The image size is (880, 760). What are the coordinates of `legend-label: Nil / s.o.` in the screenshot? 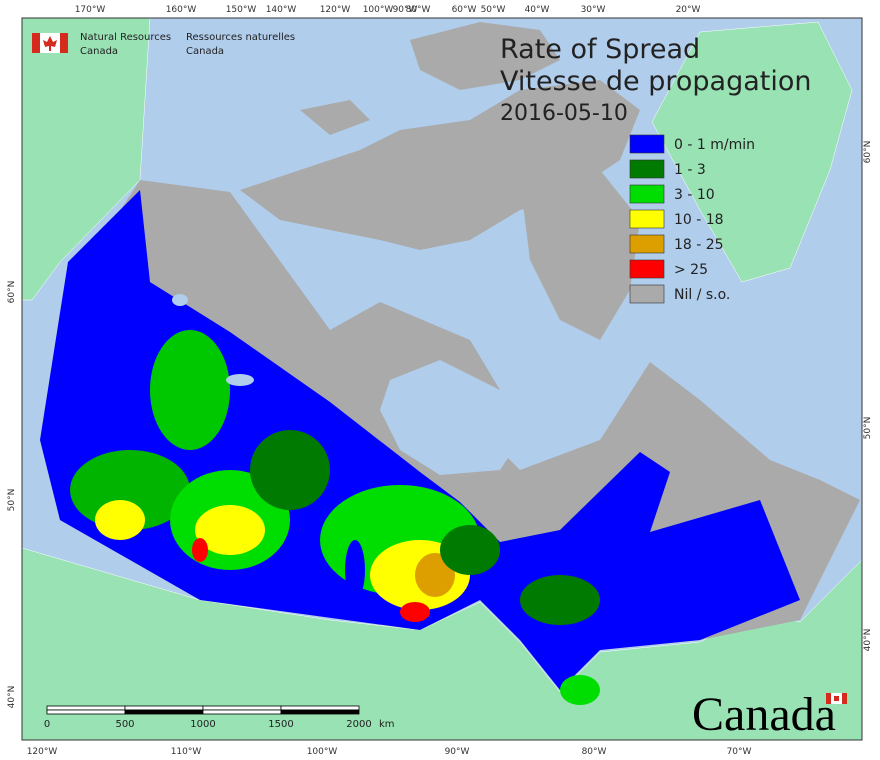 It's located at (702, 295).